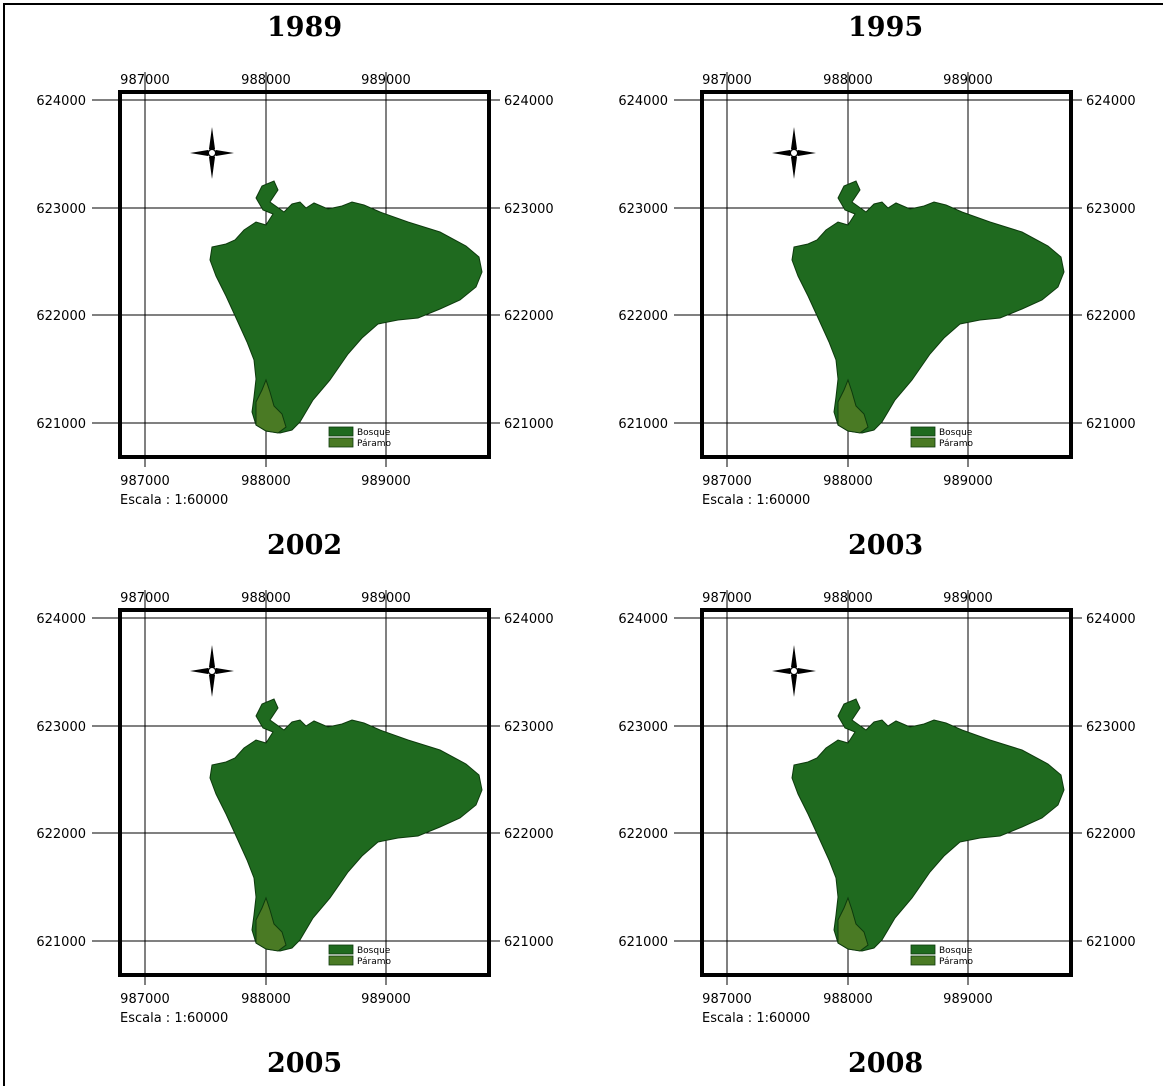 The image size is (1163, 1086). Describe the element at coordinates (305, 1063) in the screenshot. I see `year-label: 2005` at that location.